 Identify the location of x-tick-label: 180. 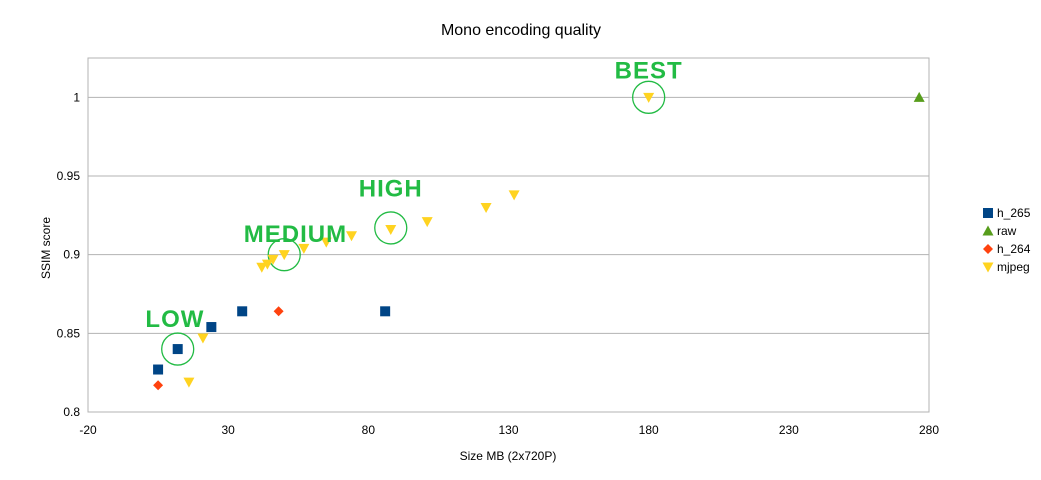
(649, 430).